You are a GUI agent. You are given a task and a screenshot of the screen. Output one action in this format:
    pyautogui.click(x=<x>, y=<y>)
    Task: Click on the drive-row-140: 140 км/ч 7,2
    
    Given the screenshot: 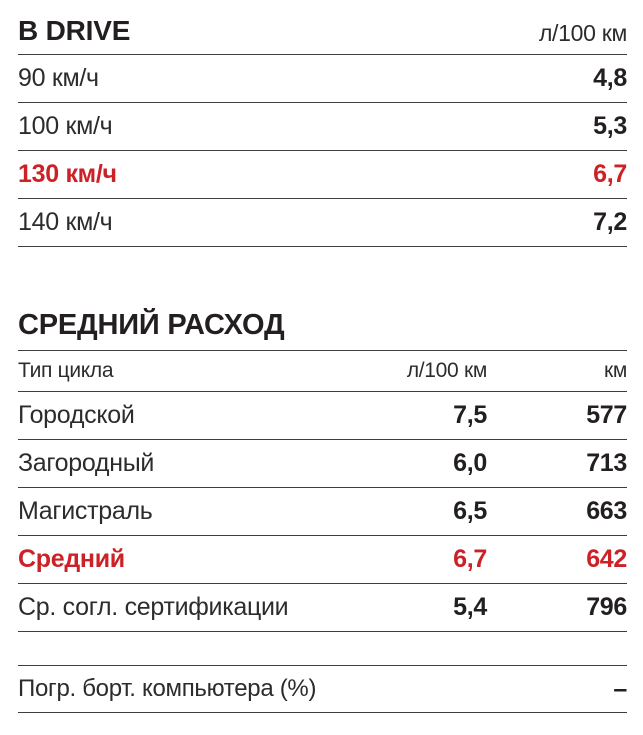 What is the action you would take?
    pyautogui.click(x=322, y=223)
    